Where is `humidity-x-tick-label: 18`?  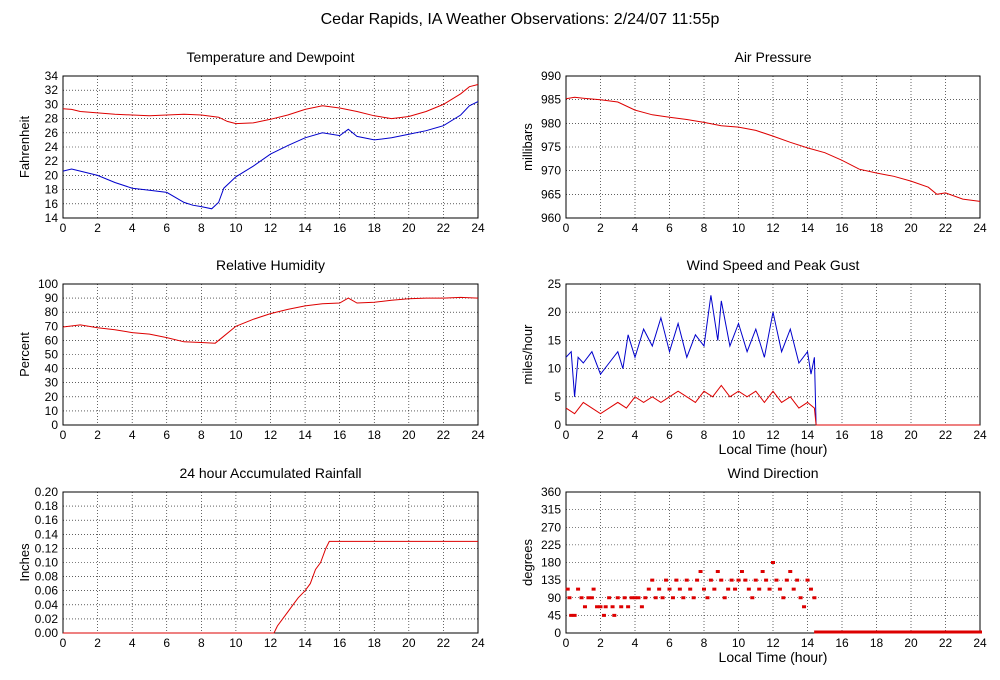 humidity-x-tick-label: 18 is located at coordinates (375, 435).